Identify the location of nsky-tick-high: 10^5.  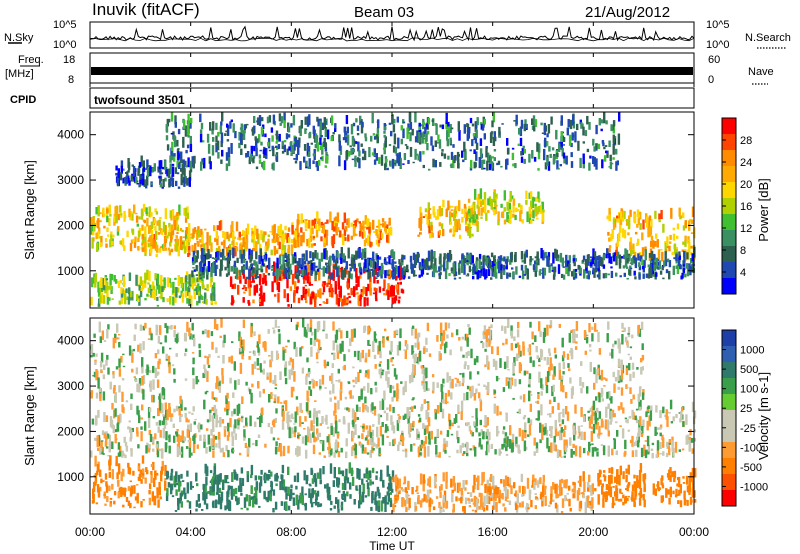
(65, 25).